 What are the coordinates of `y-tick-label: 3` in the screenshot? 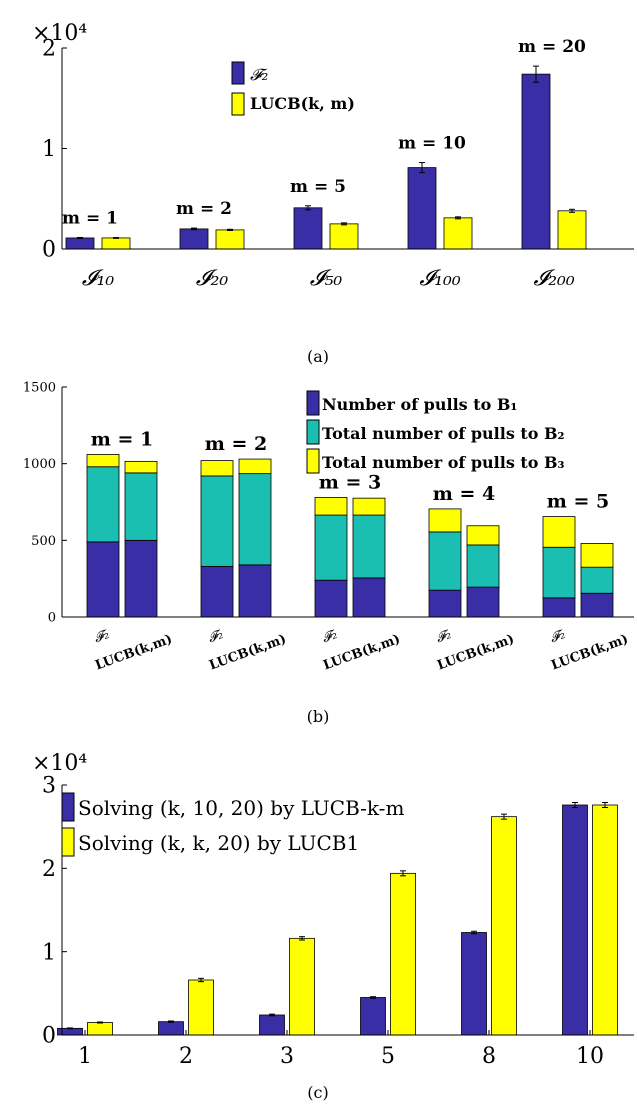 It's located at (49, 786).